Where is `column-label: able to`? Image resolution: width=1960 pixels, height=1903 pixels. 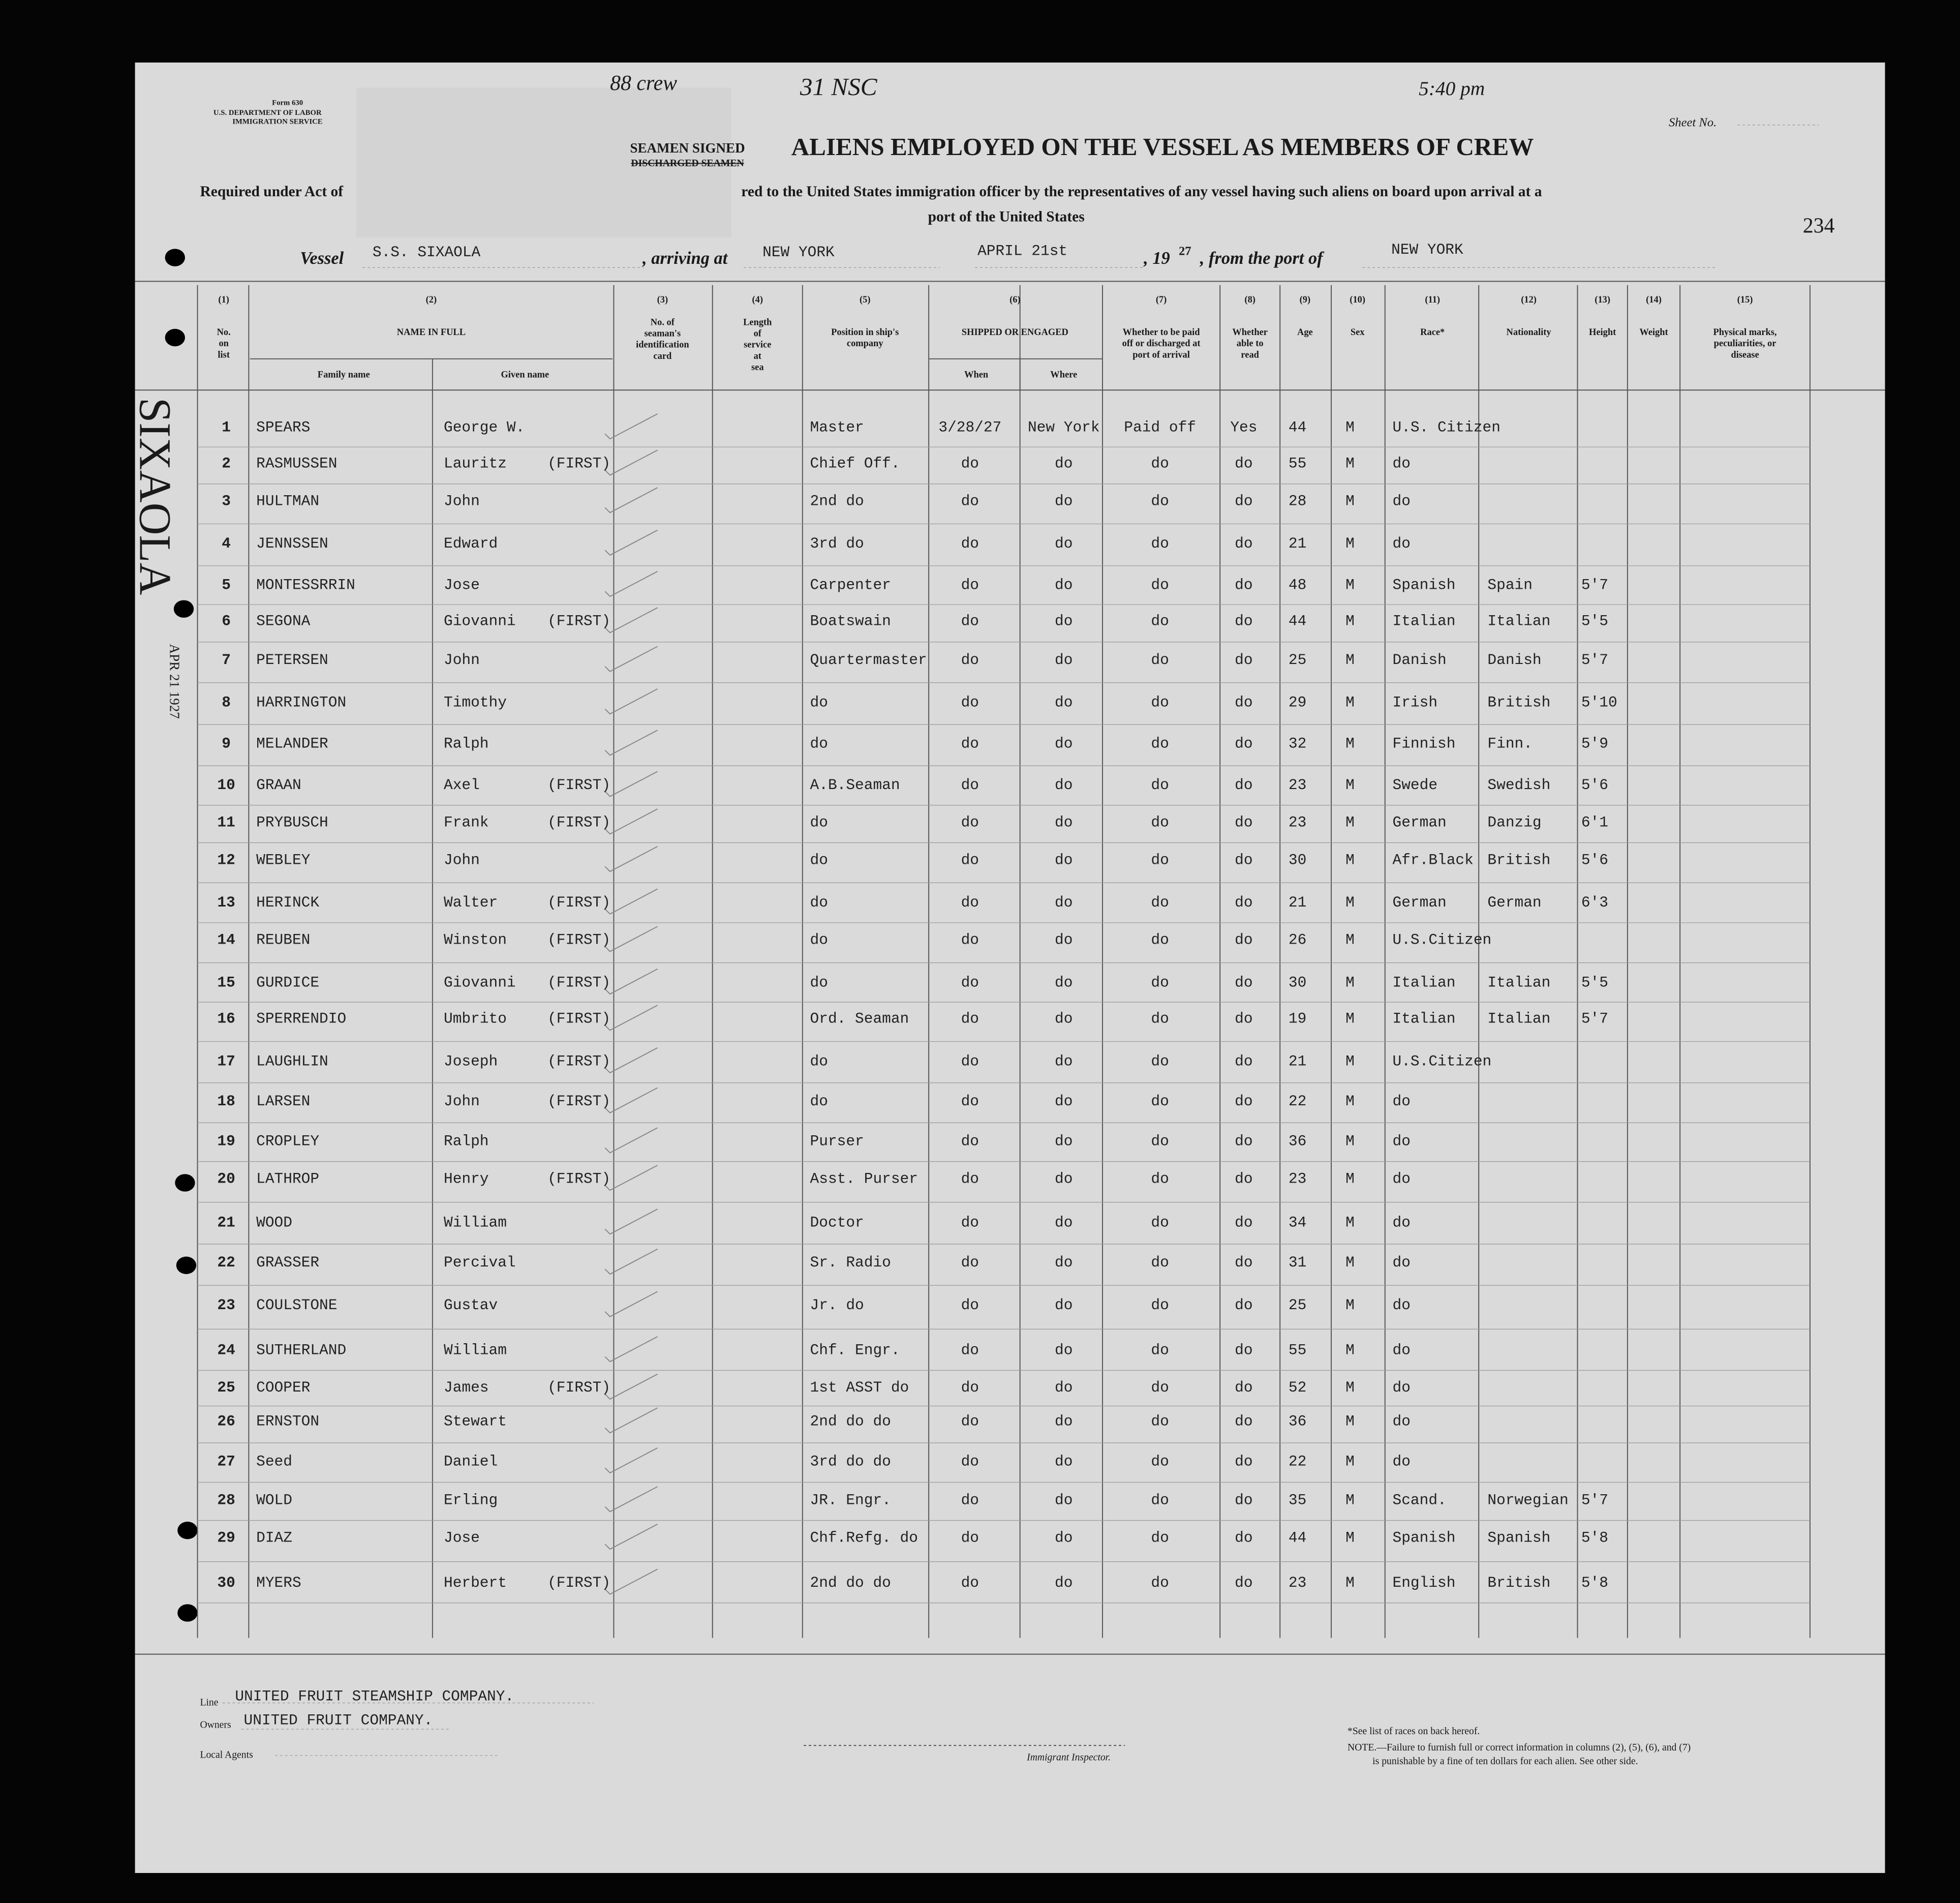
column-label: able to is located at coordinates (1250, 343).